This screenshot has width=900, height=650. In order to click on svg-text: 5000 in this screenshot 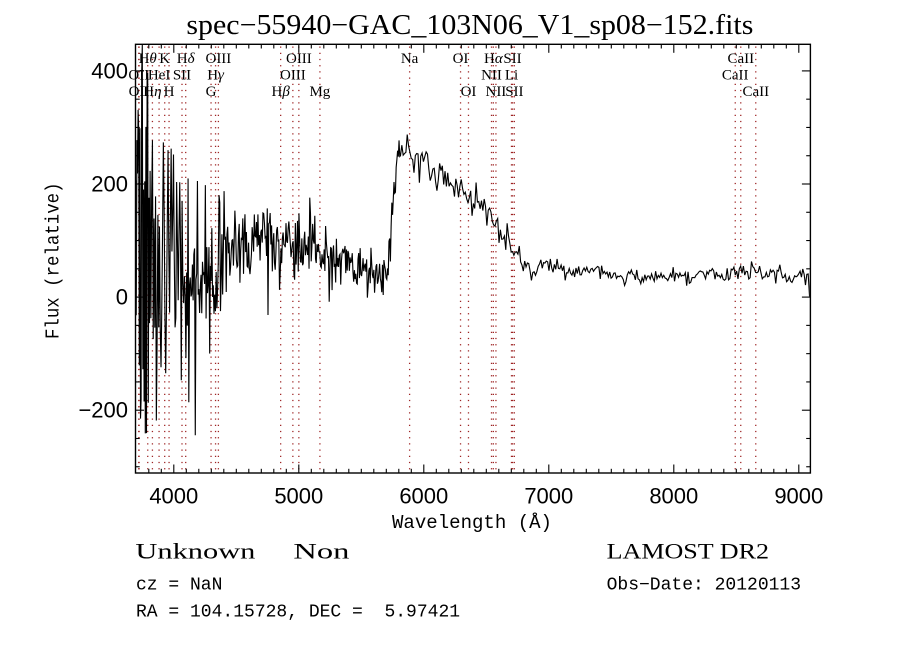, I will do `click(298, 496)`.